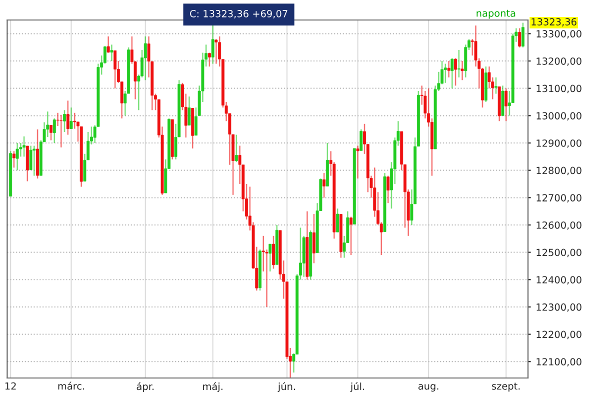 Image resolution: width=600 pixels, height=400 pixels. What do you see at coordinates (559, 307) in the screenshot?
I see `y-tick-label: 12300,00` at bounding box center [559, 307].